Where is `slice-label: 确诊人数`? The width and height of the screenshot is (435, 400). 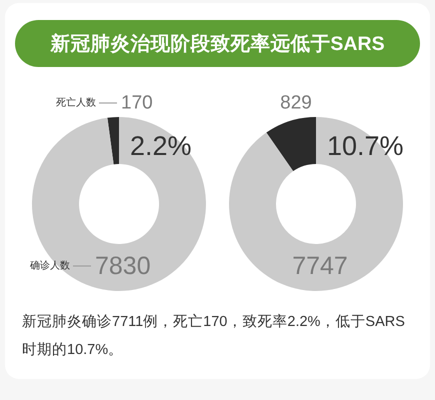 slice-label: 确诊人数 is located at coordinates (49, 266).